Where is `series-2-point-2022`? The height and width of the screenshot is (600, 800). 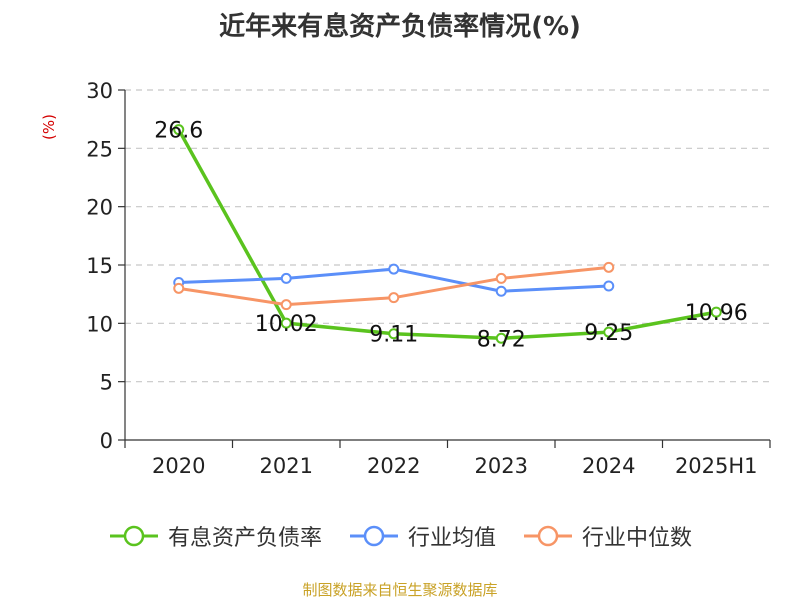
series-2-point-2022 is located at coordinates (394, 298).